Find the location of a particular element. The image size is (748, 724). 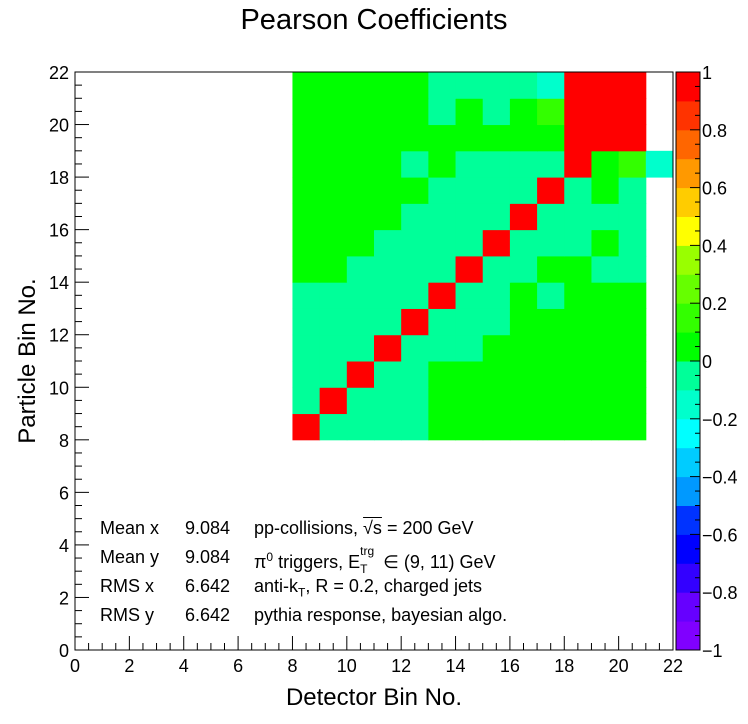

y-axis-label: Particle Bin No. is located at coordinates (27, 360).